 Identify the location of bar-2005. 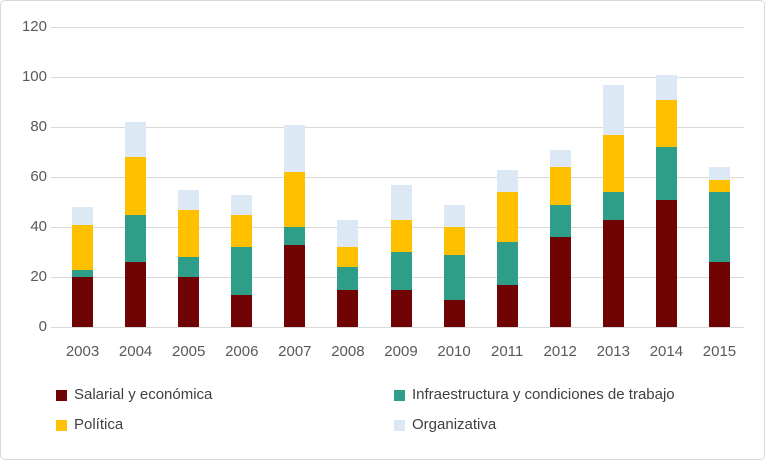
(189, 258).